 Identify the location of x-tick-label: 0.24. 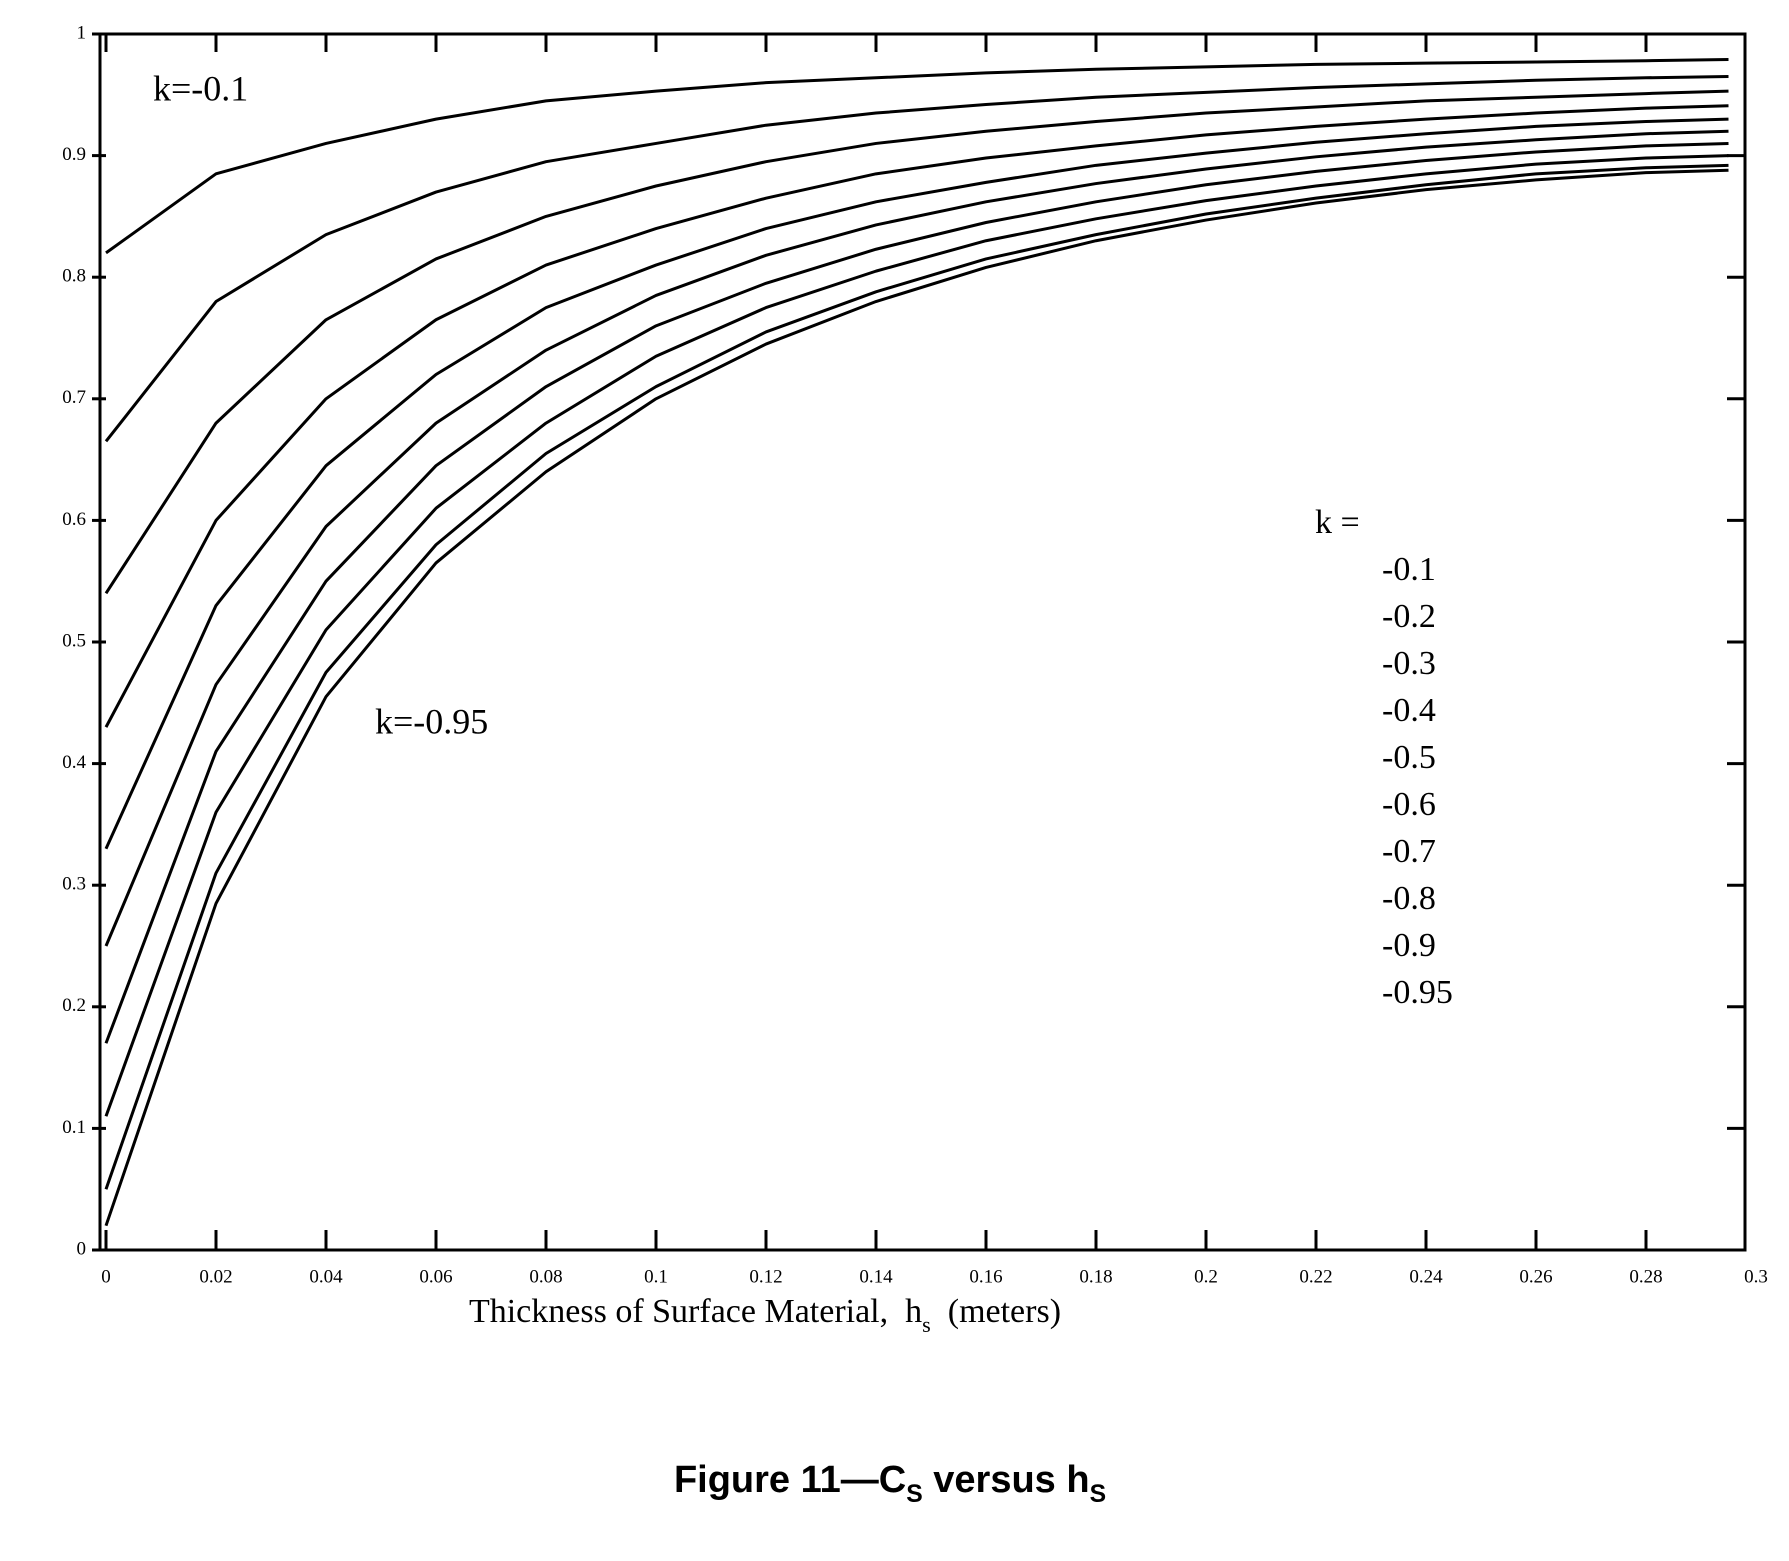
(1426, 1276).